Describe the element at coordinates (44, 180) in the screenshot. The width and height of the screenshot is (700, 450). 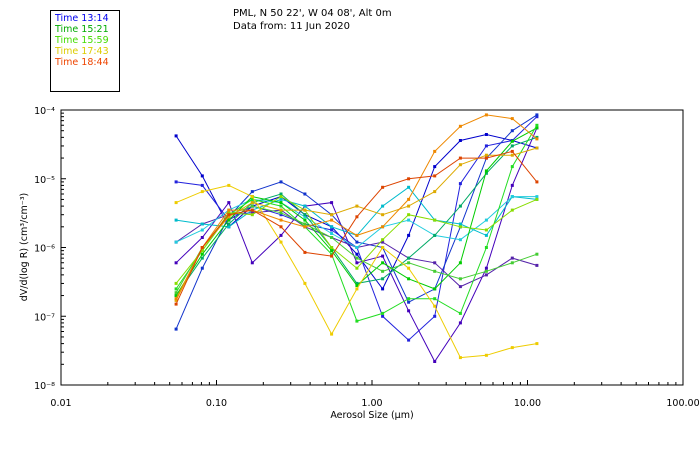
I see `y-tick-label: 10⁻⁵` at that location.